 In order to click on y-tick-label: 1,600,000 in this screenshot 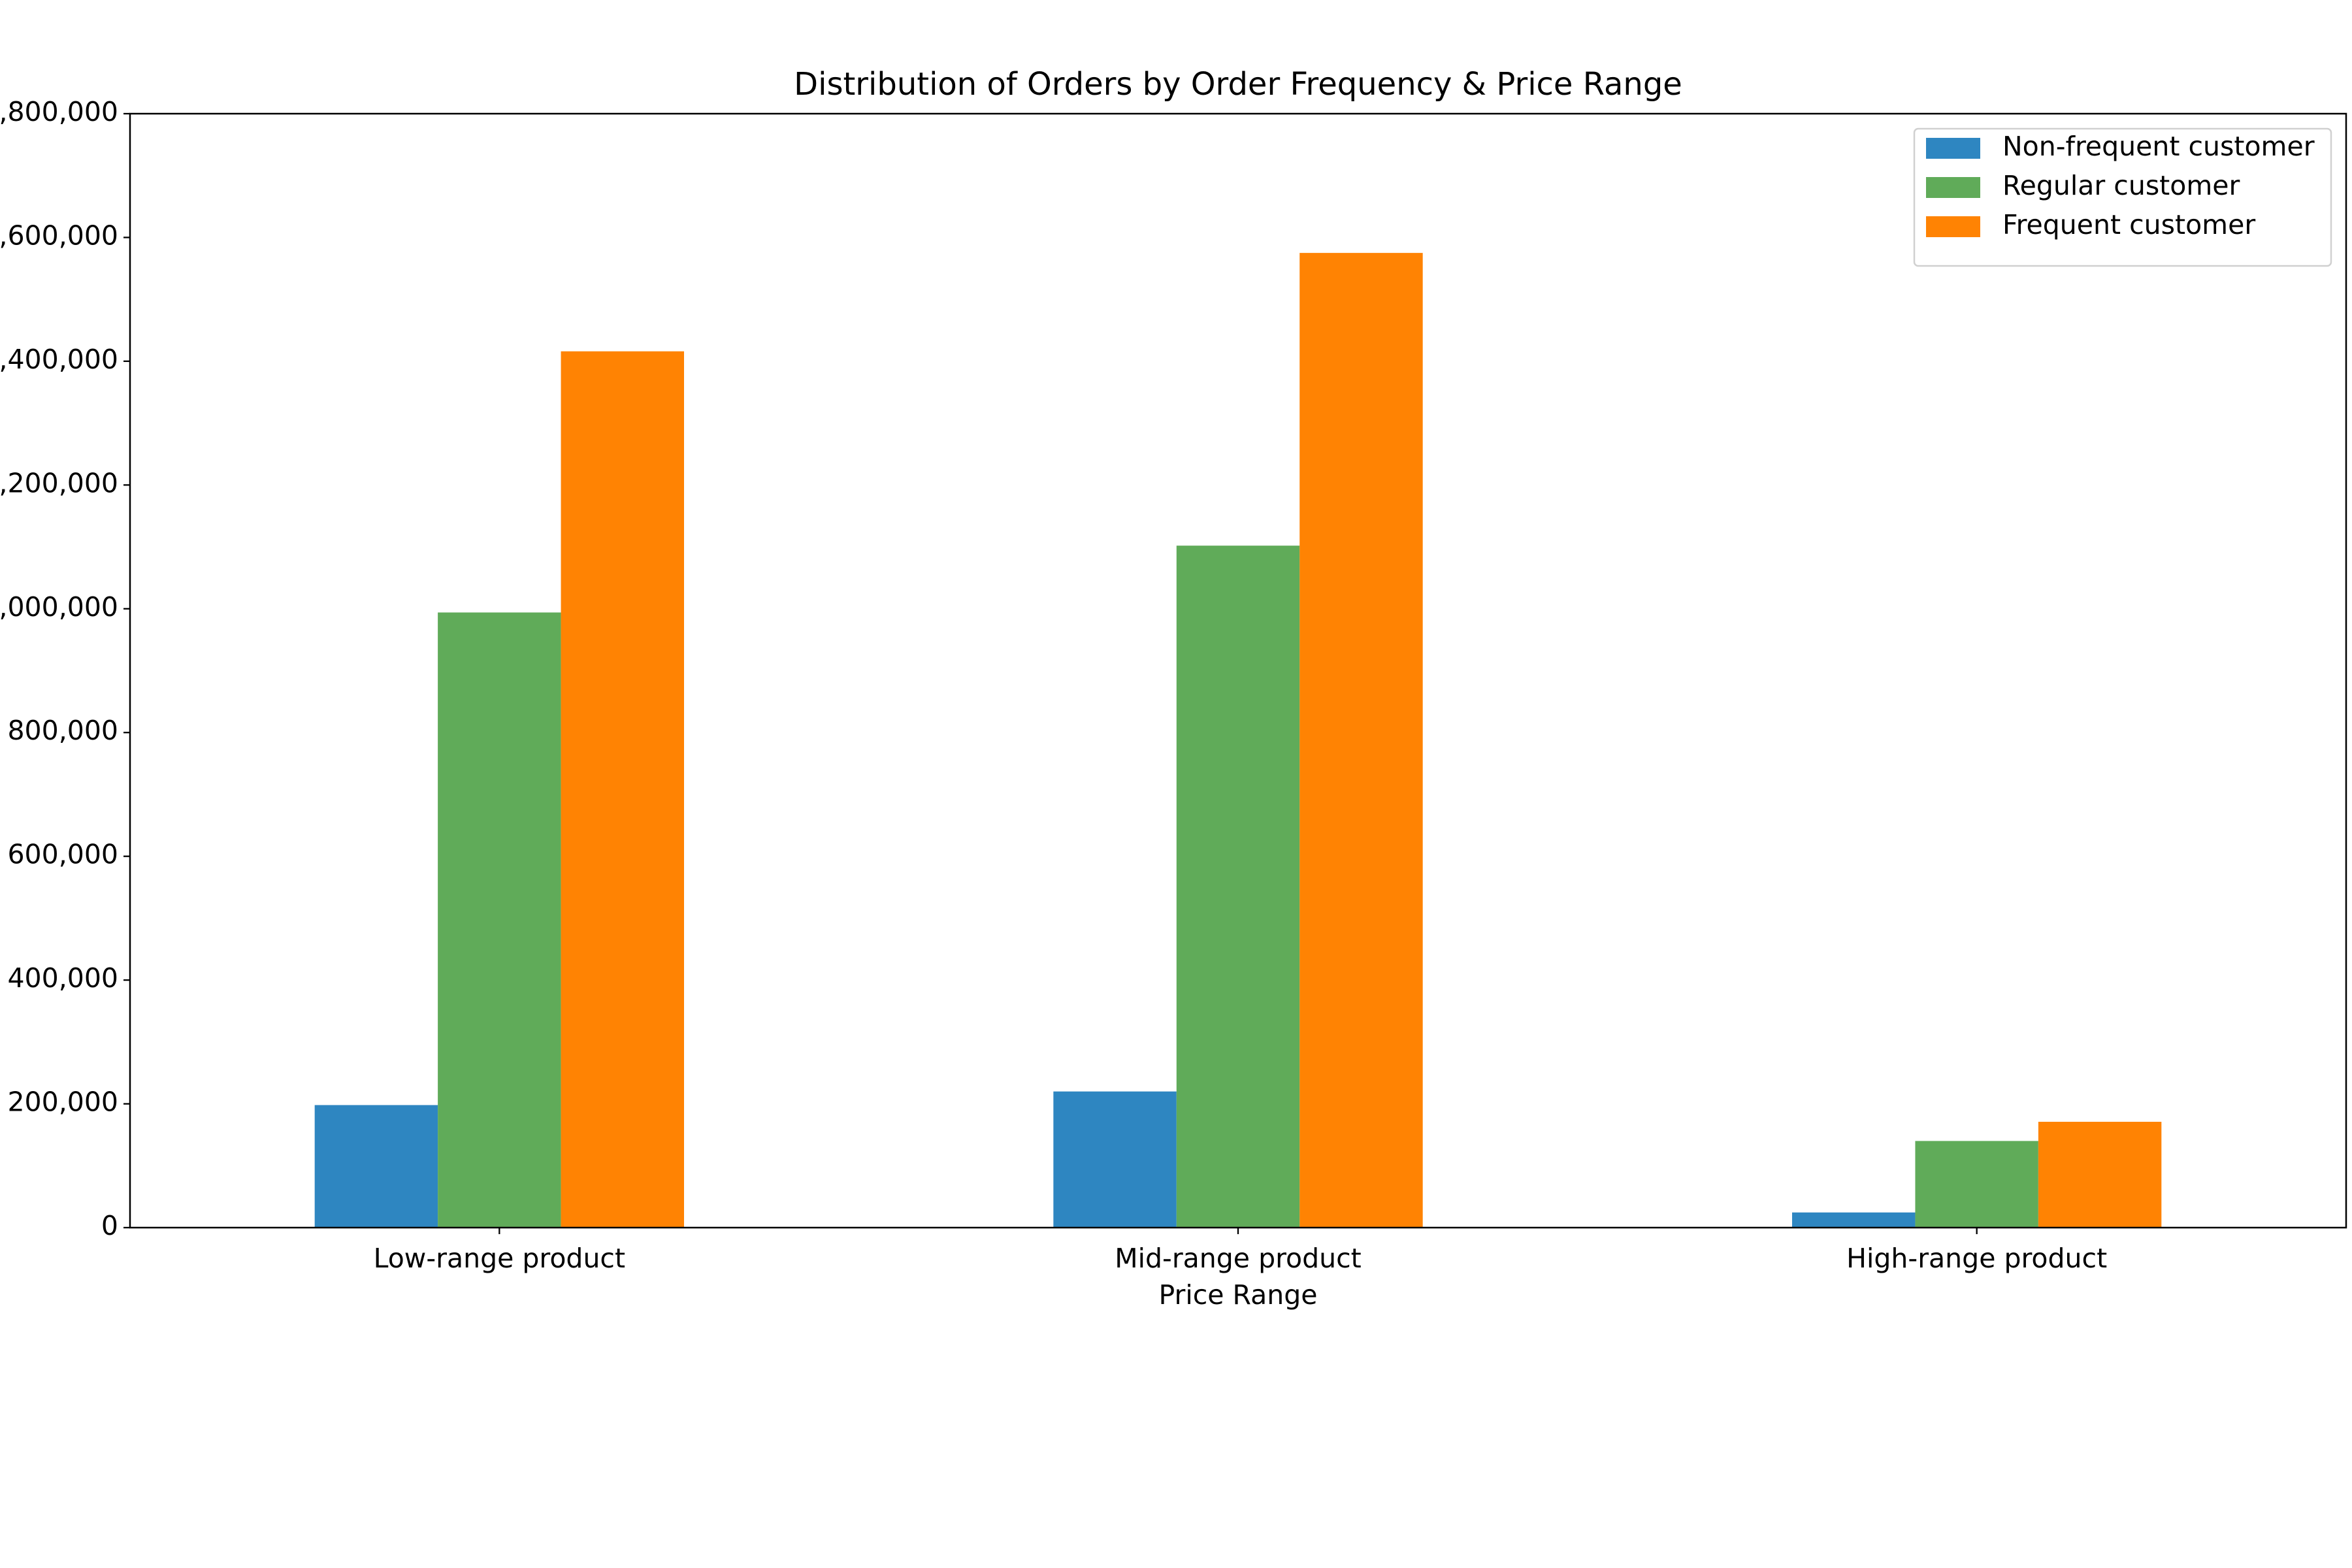, I will do `click(59, 235)`.